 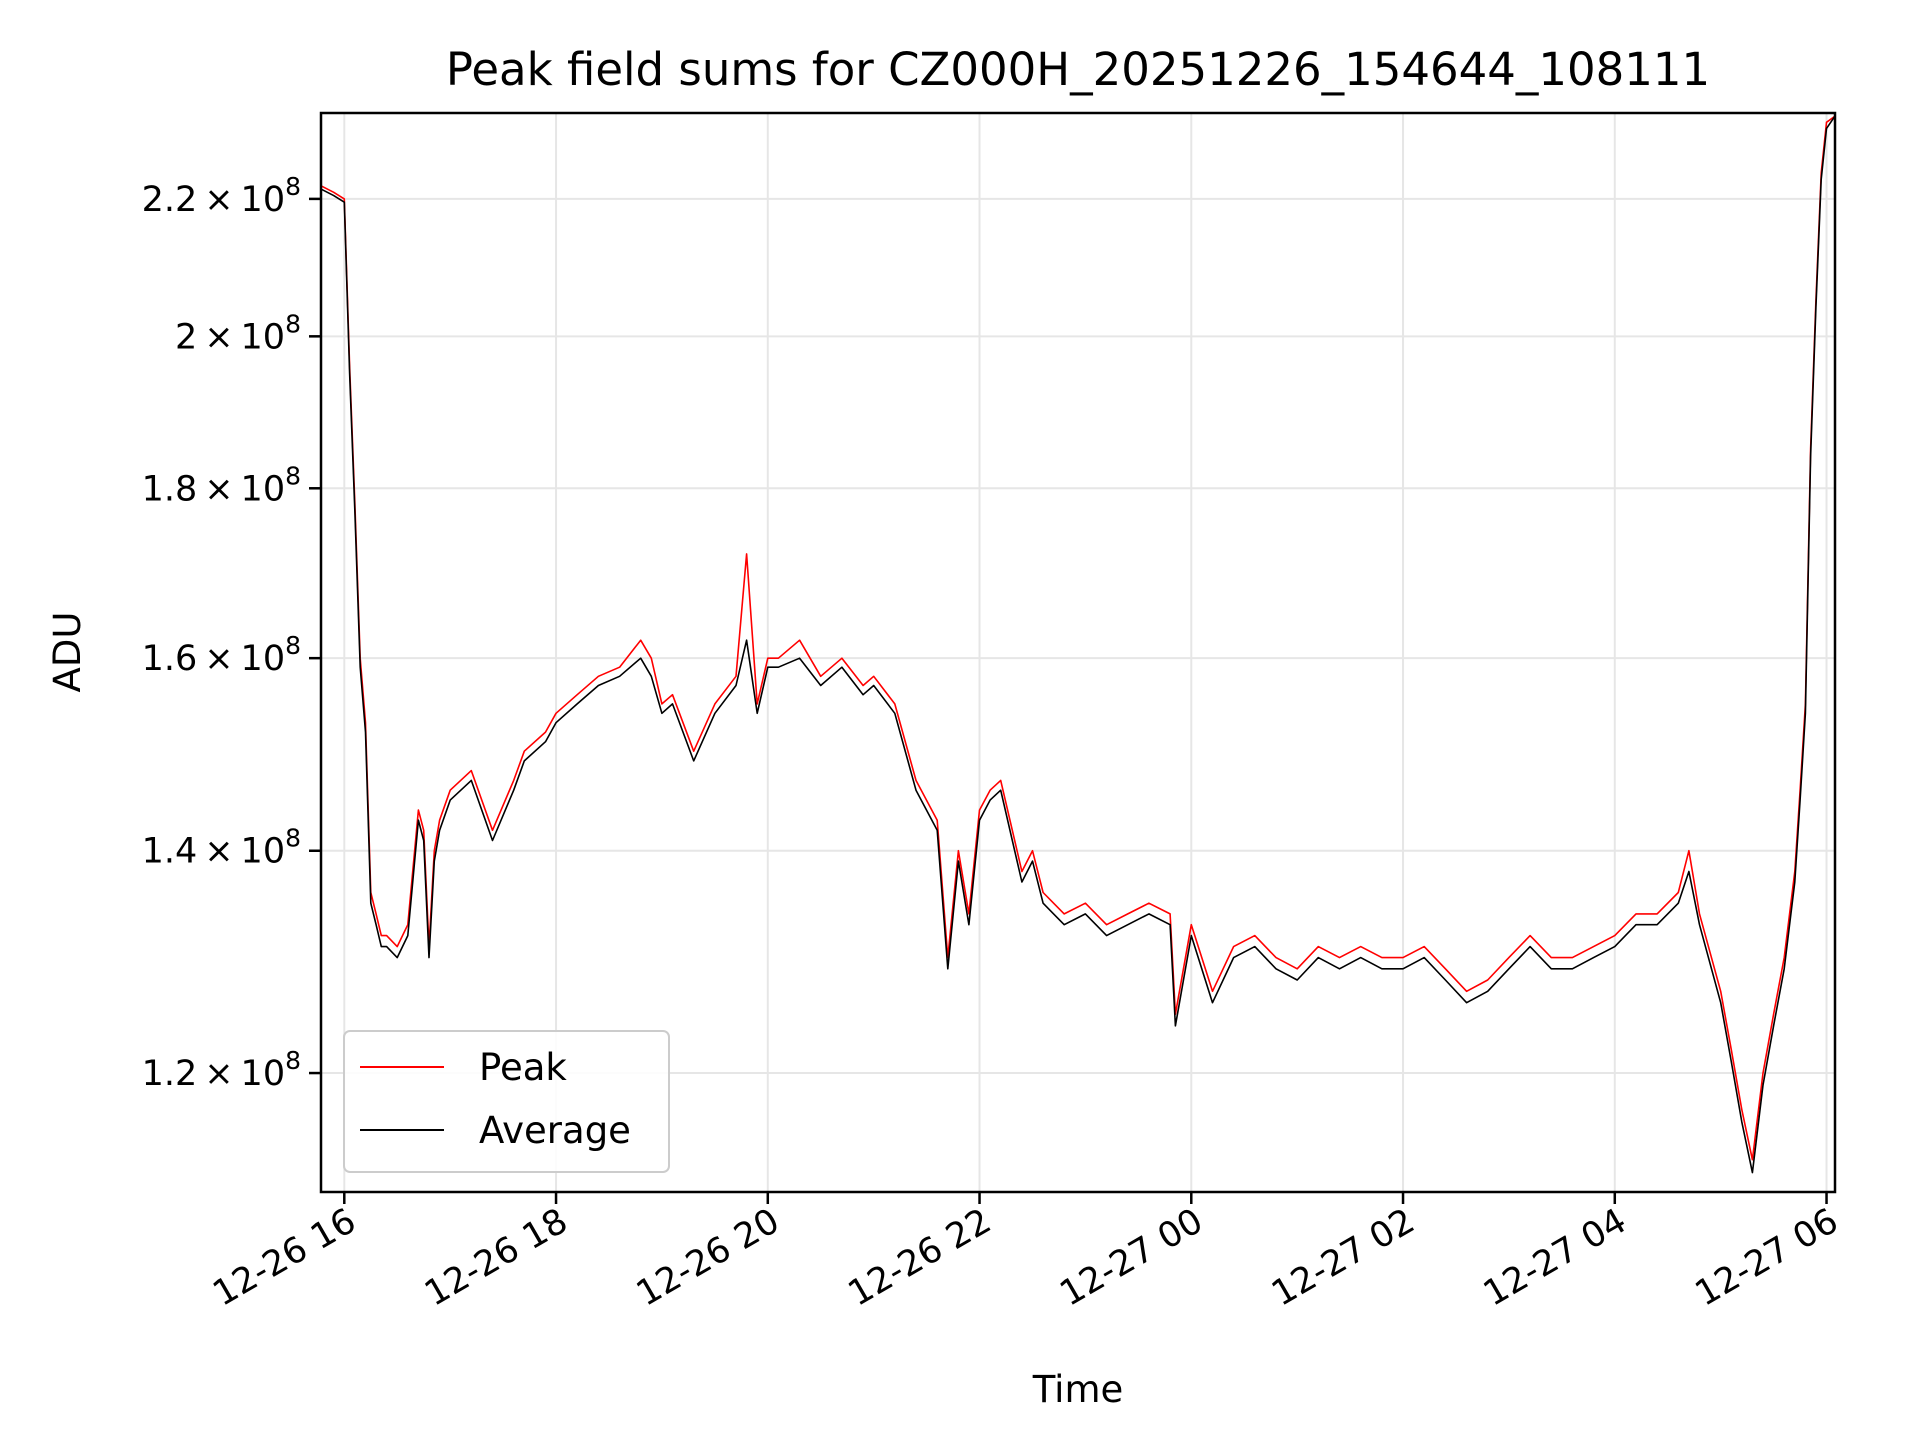 What do you see at coordinates (1078, 1389) in the screenshot?
I see `x-axis-label: Time` at bounding box center [1078, 1389].